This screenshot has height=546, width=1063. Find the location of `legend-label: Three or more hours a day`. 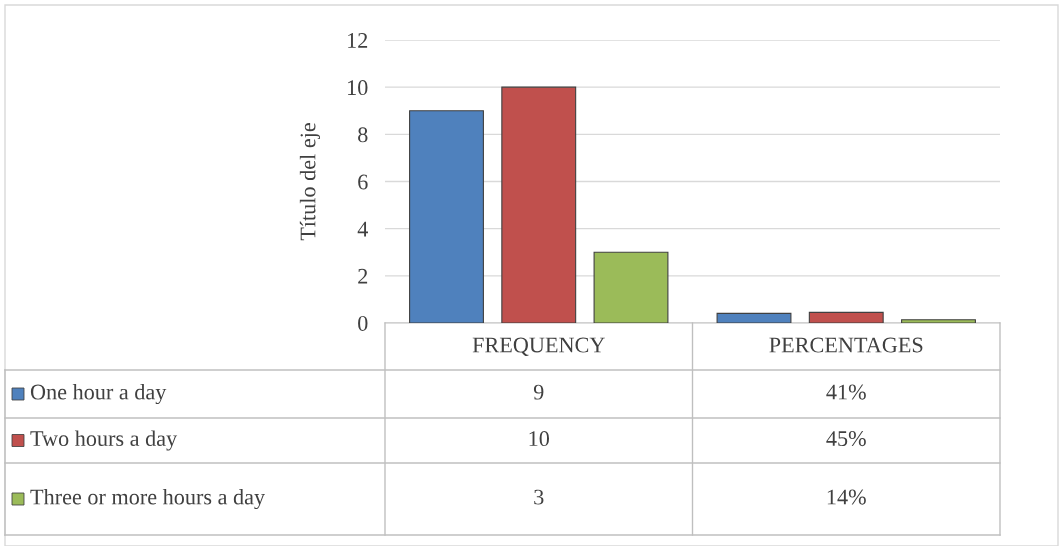

legend-label: Three or more hours a day is located at coordinates (147, 499).